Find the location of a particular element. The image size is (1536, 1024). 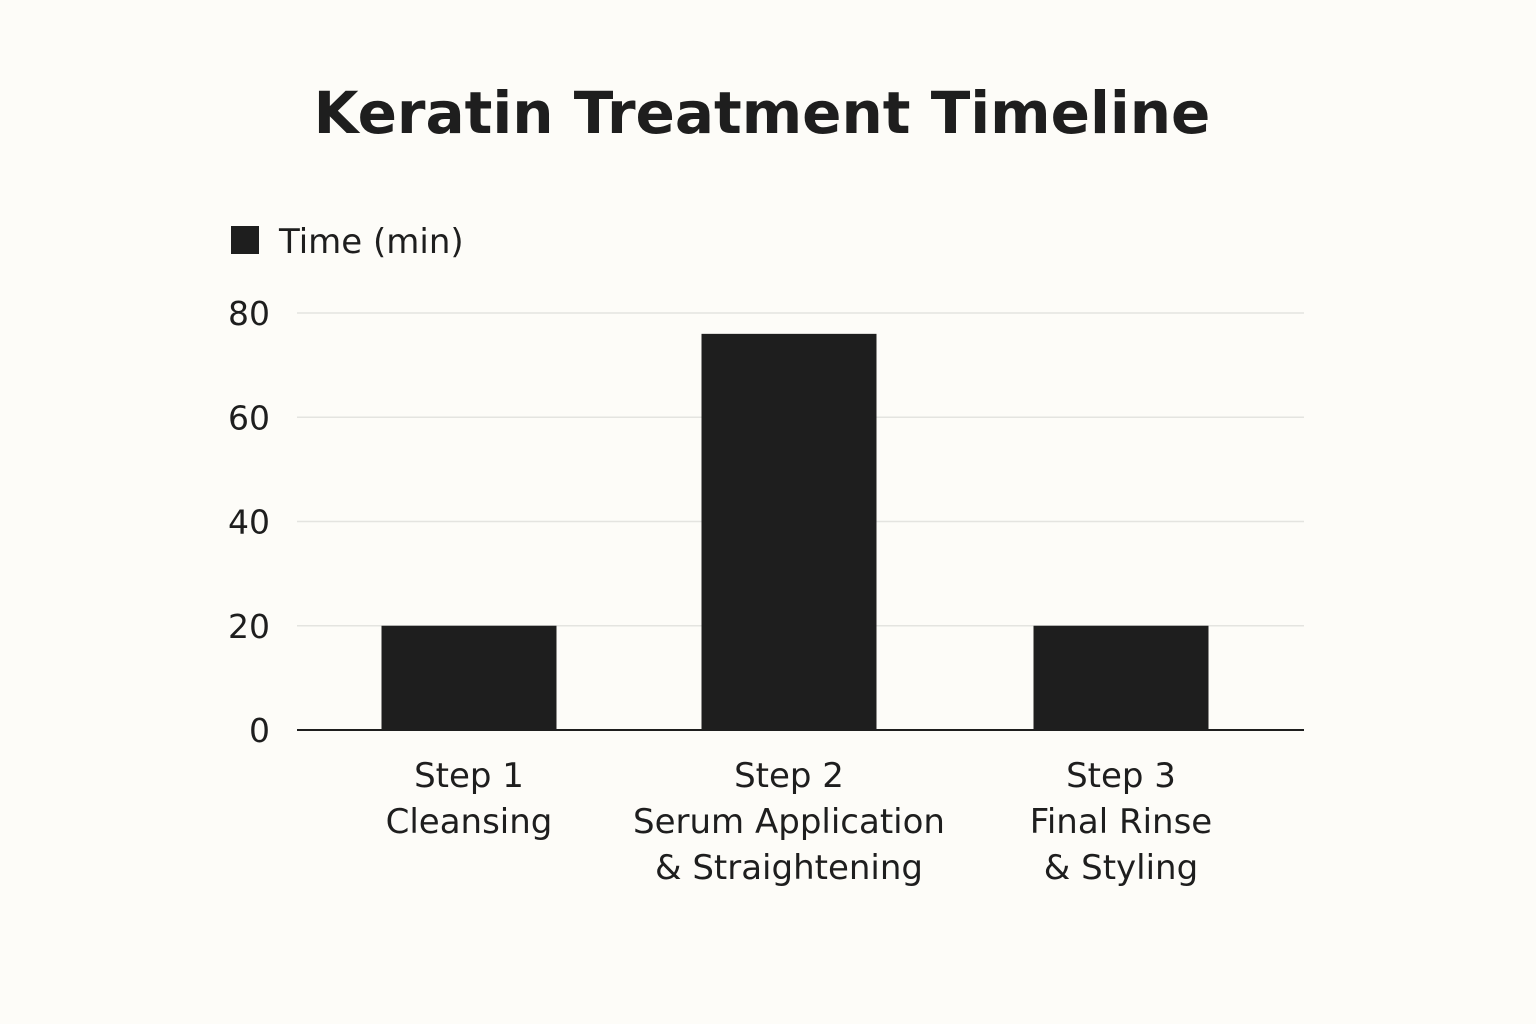

x-category-label-line: Cleansing is located at coordinates (469, 822).